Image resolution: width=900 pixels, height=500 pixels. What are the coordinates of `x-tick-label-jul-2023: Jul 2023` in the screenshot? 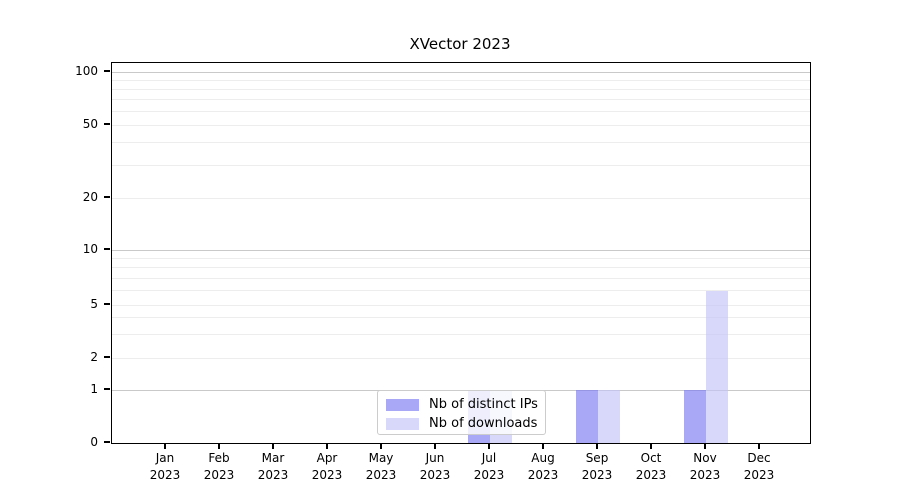 It's located at (489, 467).